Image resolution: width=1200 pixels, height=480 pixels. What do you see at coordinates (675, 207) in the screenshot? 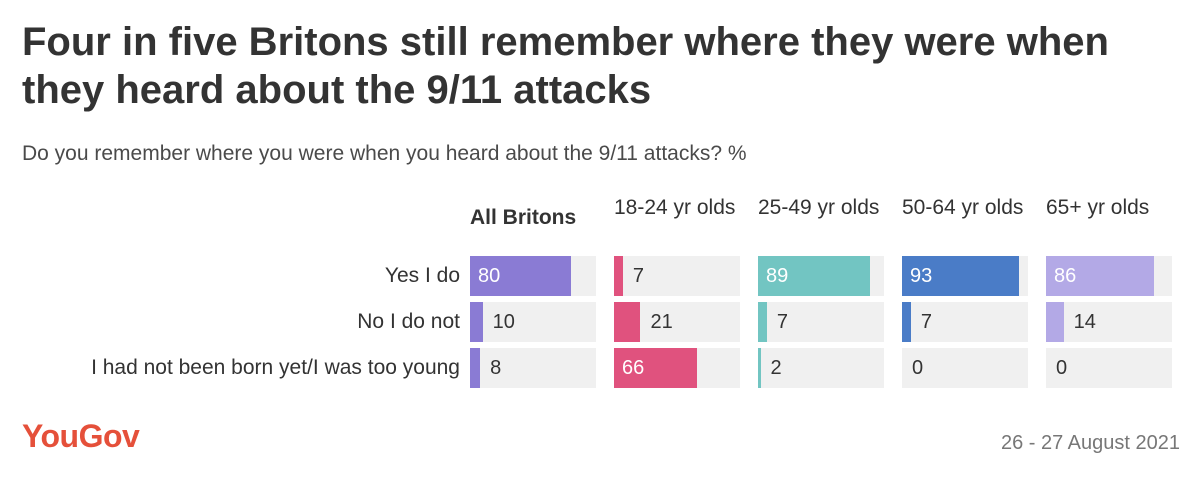
I see `column-header-18-24-yr-olds: 18-24 yr olds` at bounding box center [675, 207].